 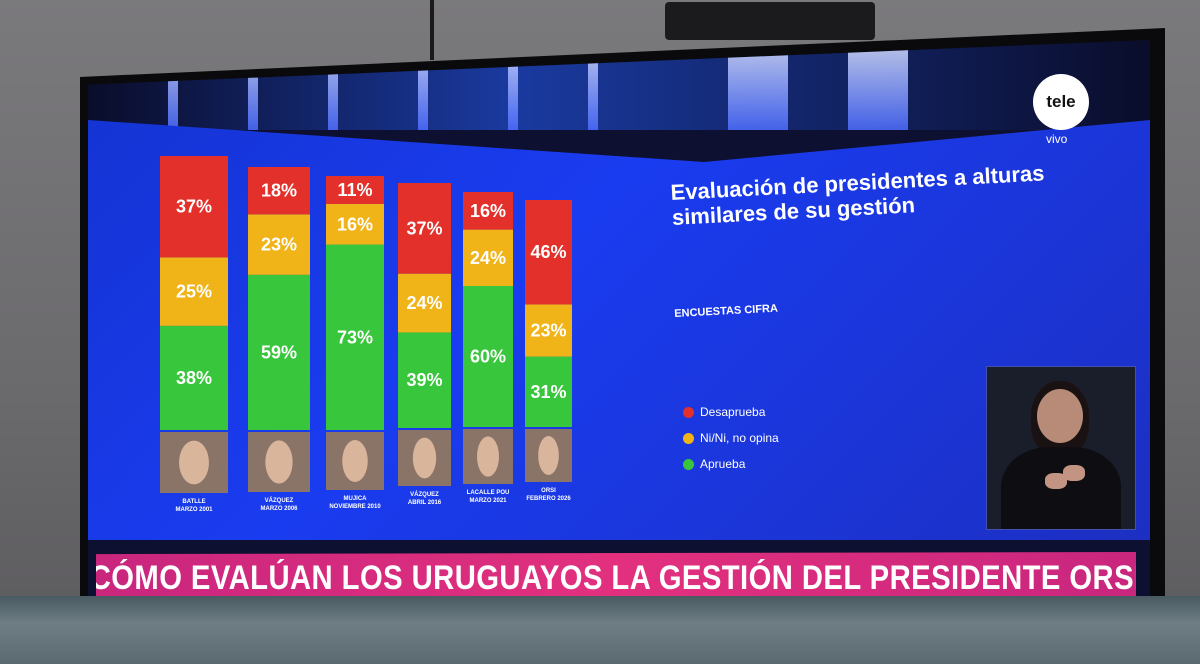 I want to click on bar-value-label: 31%, so click(x=548, y=392).